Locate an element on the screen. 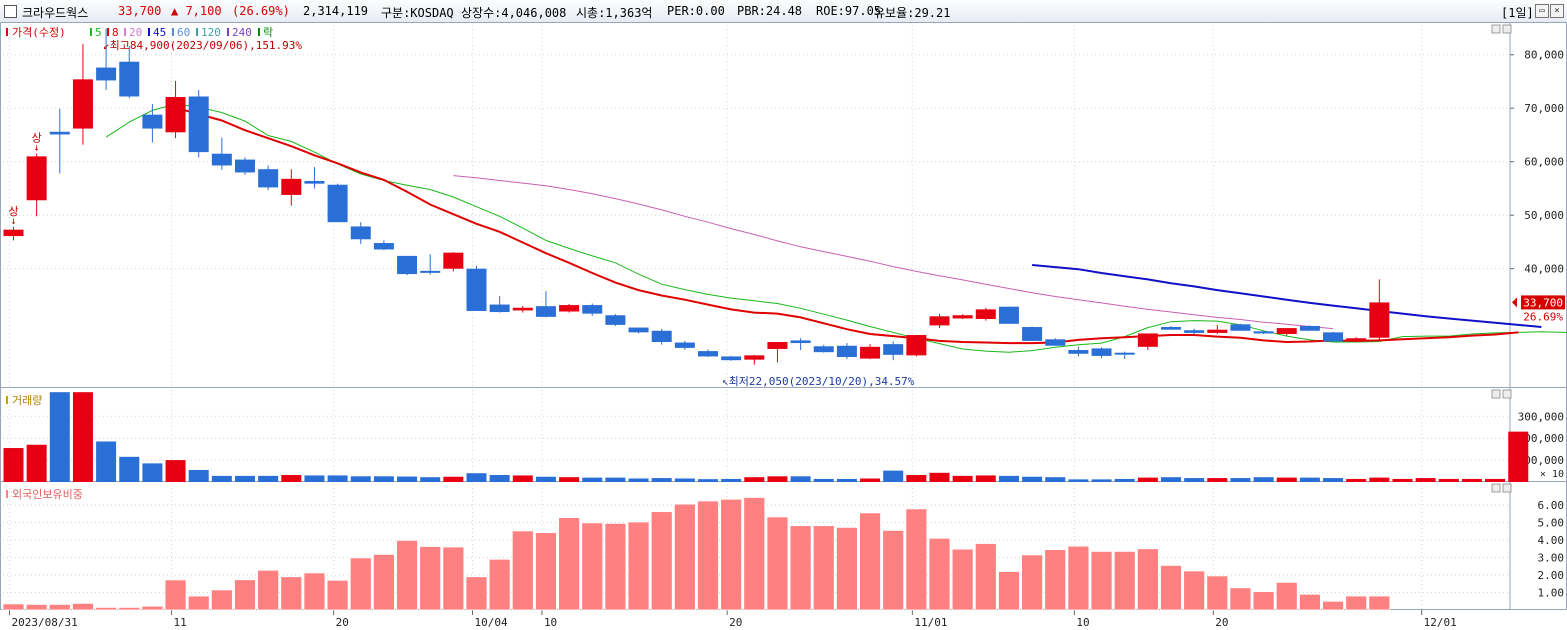 Image resolution: width=1567 pixels, height=630 pixels. legend-ma-240: 240 is located at coordinates (242, 32).